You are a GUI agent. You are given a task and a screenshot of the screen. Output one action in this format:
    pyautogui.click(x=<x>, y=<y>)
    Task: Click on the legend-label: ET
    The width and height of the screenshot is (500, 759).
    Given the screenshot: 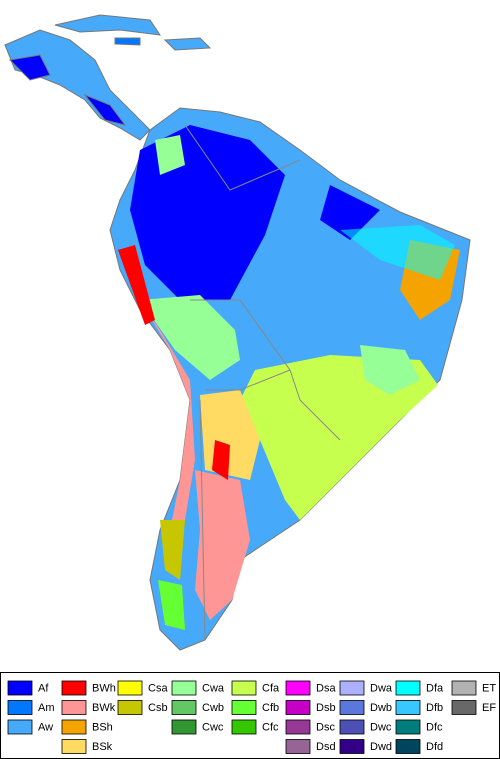 What is the action you would take?
    pyautogui.click(x=489, y=688)
    